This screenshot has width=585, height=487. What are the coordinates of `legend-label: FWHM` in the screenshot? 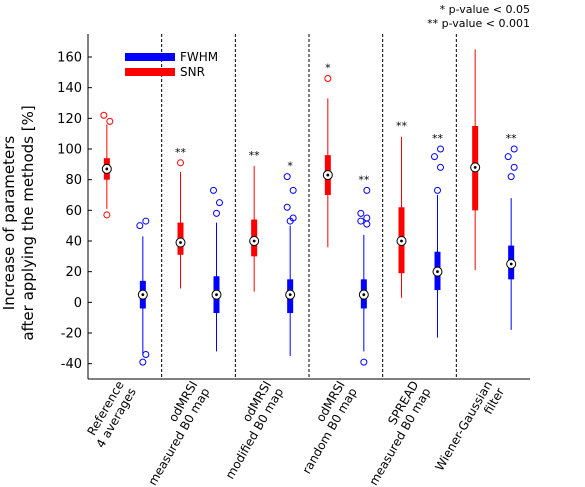 It's located at (199, 57).